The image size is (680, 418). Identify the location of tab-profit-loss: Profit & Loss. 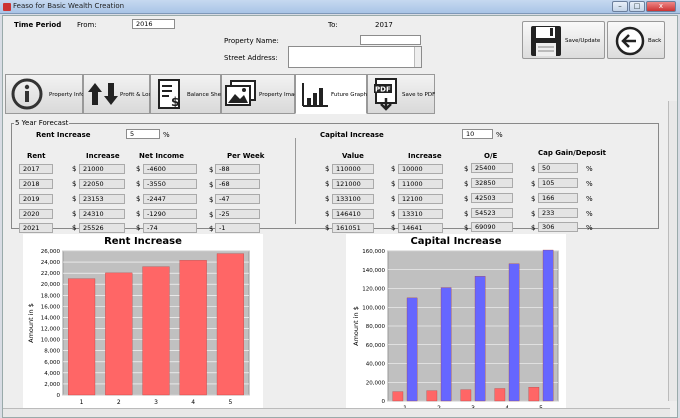
(118, 94).